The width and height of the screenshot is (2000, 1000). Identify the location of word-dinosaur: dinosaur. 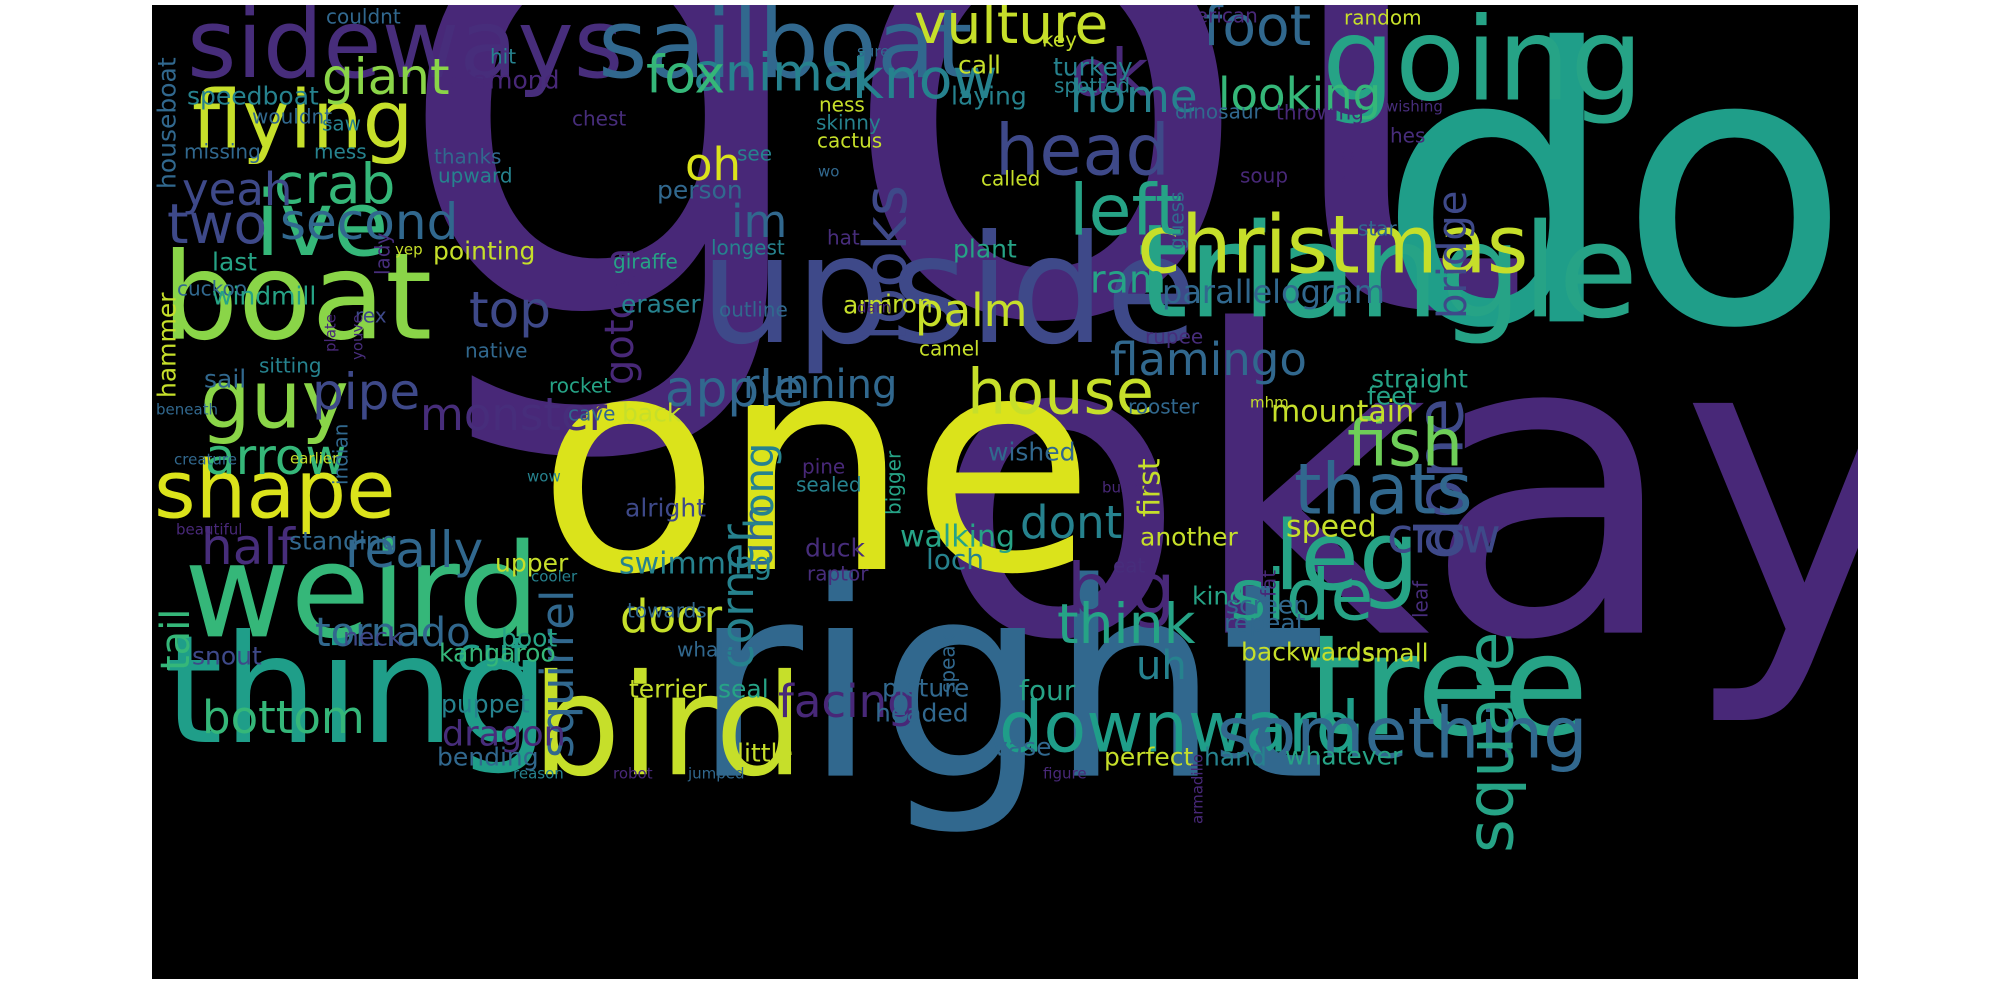
(1219, 112).